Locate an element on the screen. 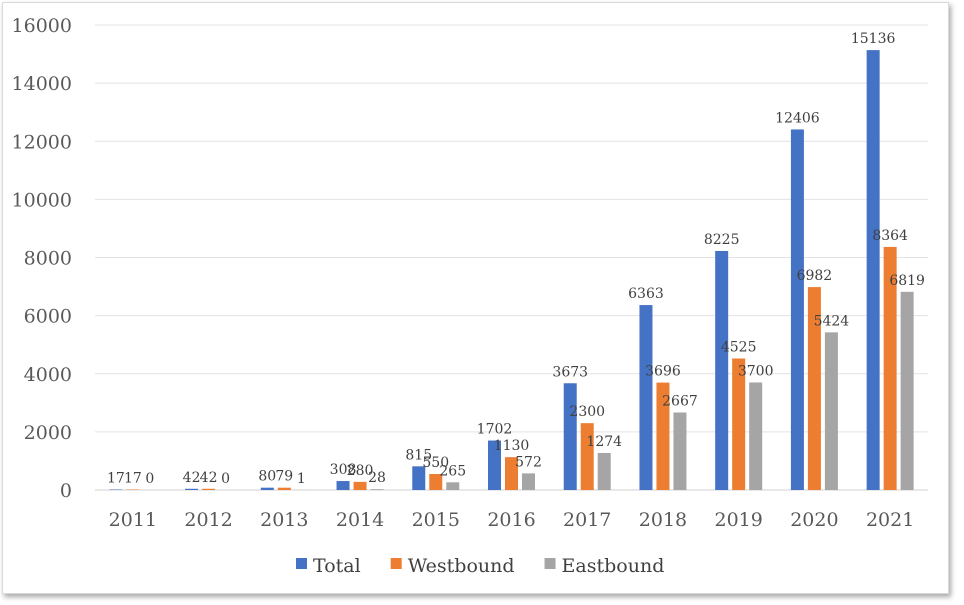 The height and width of the screenshot is (605, 964). legend: Total Westbound Eastbound is located at coordinates (480, 566).